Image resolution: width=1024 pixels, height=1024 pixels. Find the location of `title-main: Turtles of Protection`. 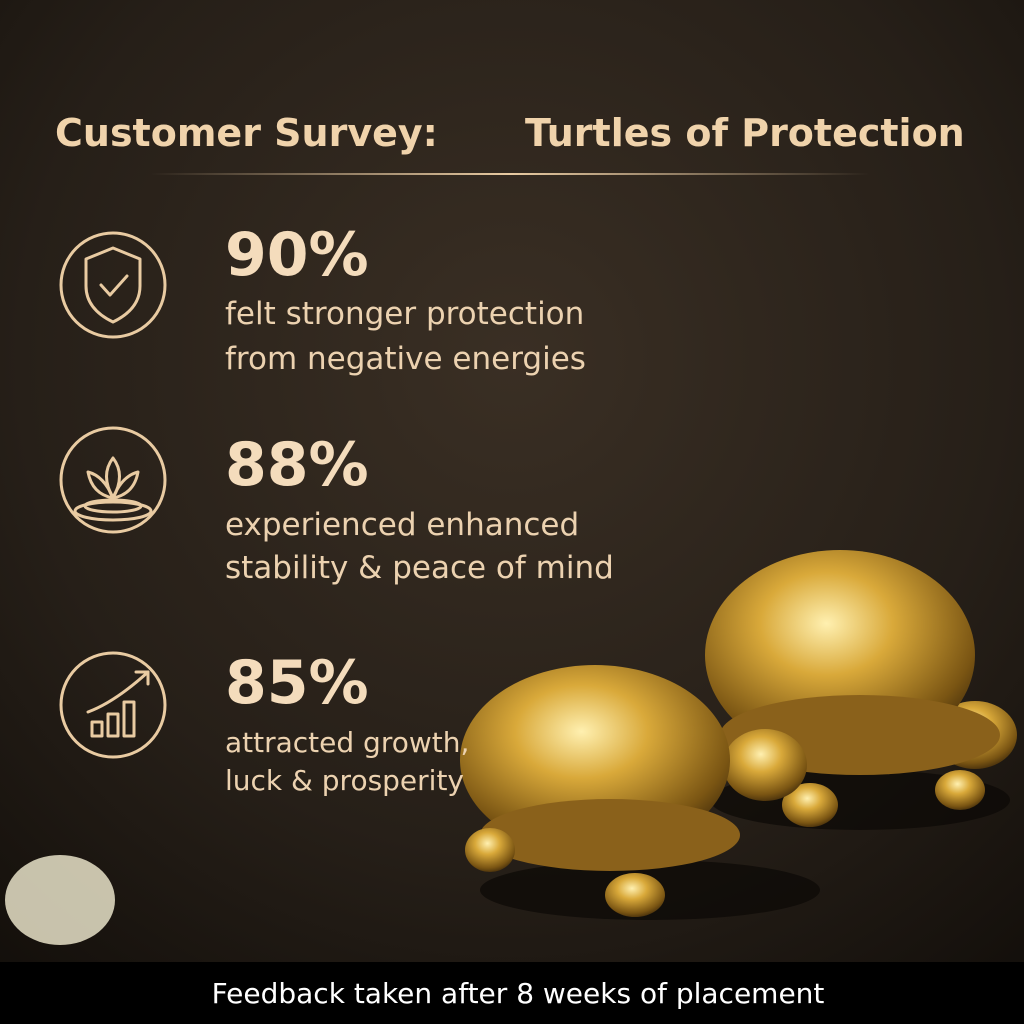

title-main: Turtles of Protection is located at coordinates (745, 133).